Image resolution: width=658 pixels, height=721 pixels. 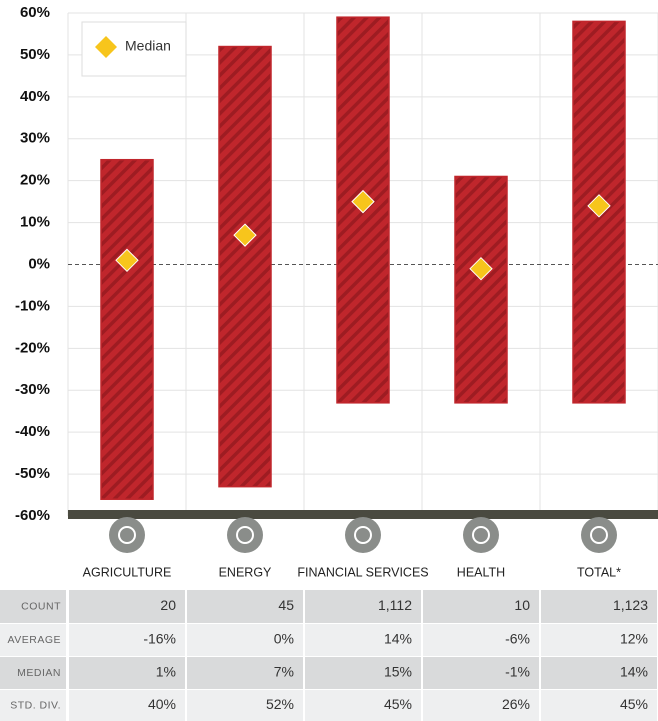 What do you see at coordinates (517, 639) in the screenshot?
I see `table-value: -6%` at bounding box center [517, 639].